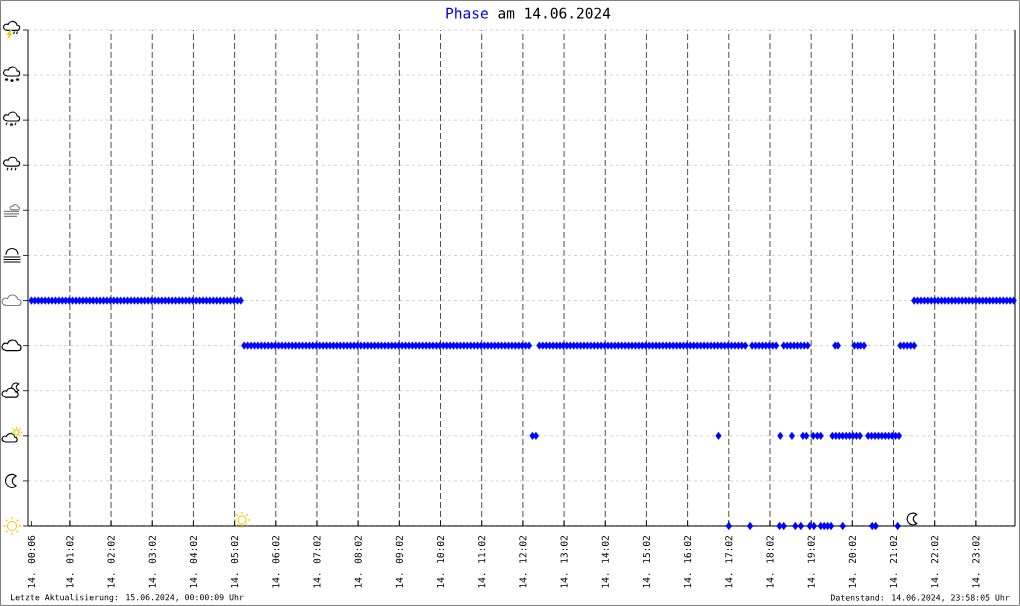  Describe the element at coordinates (523, 562) in the screenshot. I see `x-tick-label: 14. 12:02` at that location.